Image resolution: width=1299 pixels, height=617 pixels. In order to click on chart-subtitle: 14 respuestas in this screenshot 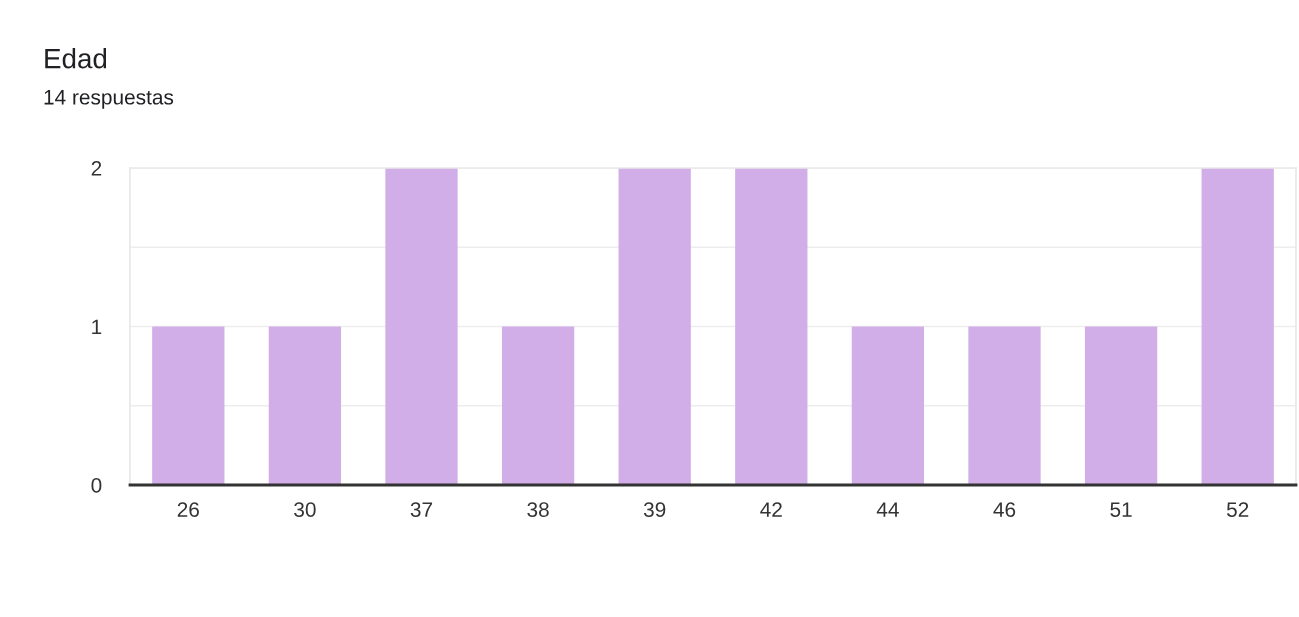, I will do `click(109, 99)`.